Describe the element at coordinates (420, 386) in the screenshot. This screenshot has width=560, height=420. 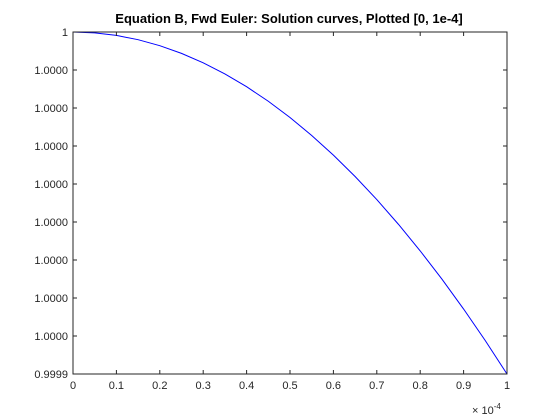
I see `x-tick-label: 0.8` at that location.